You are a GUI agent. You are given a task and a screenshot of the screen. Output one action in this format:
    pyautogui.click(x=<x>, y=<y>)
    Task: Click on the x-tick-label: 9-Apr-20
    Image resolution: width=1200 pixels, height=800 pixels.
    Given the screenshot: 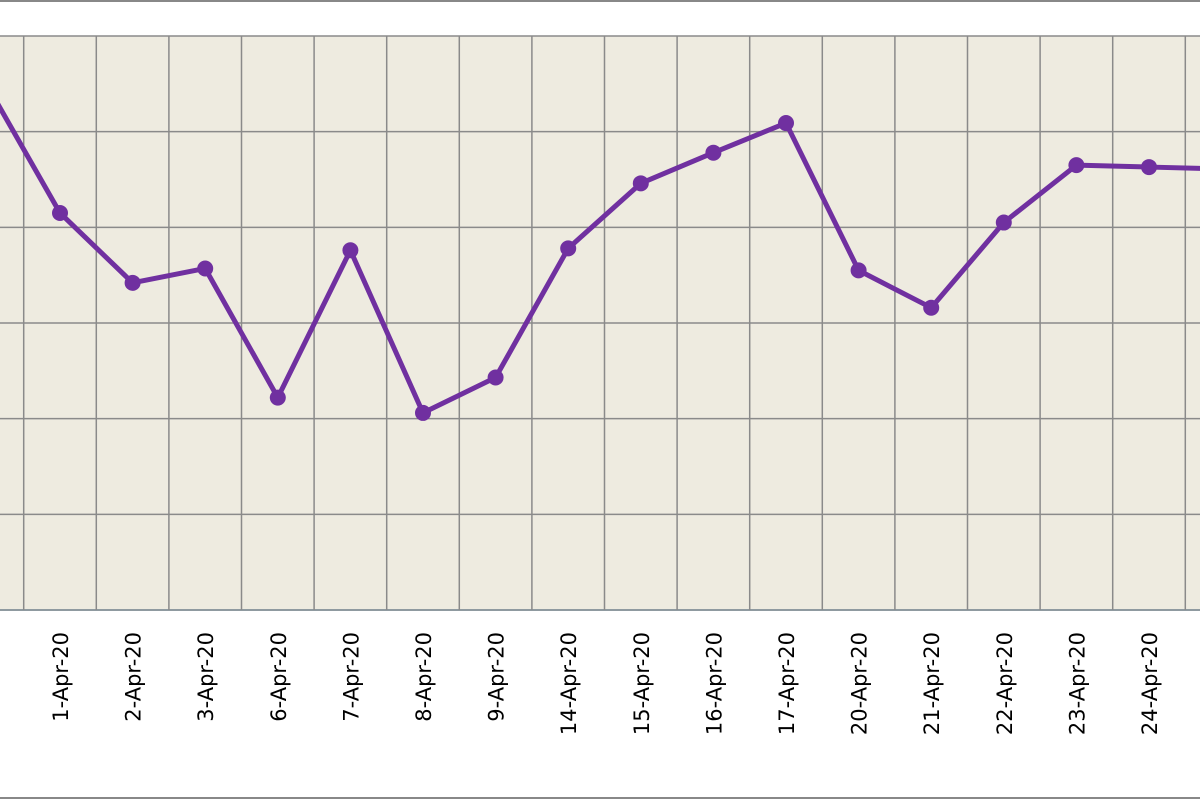 What is the action you would take?
    pyautogui.click(x=497, y=677)
    